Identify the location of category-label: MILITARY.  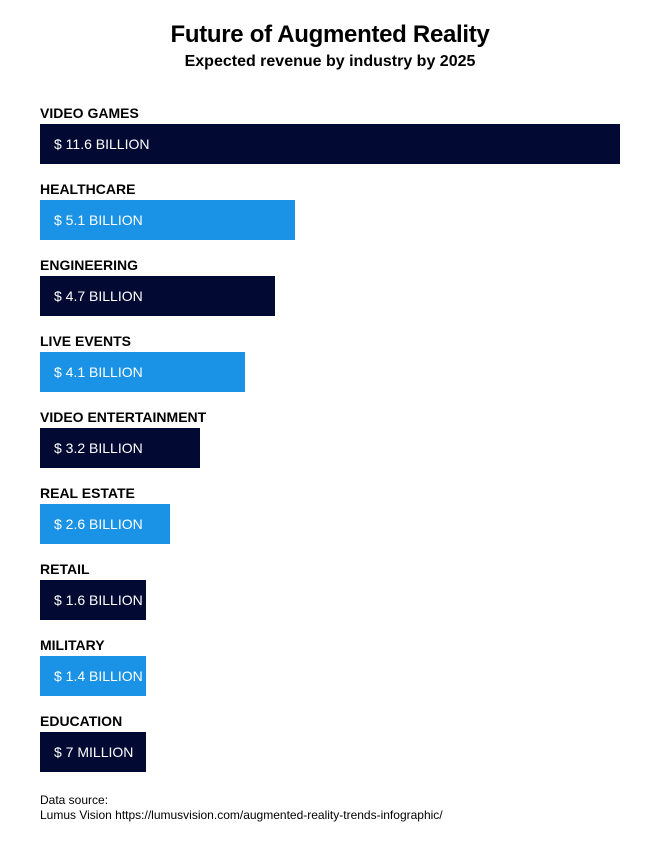
(72, 645).